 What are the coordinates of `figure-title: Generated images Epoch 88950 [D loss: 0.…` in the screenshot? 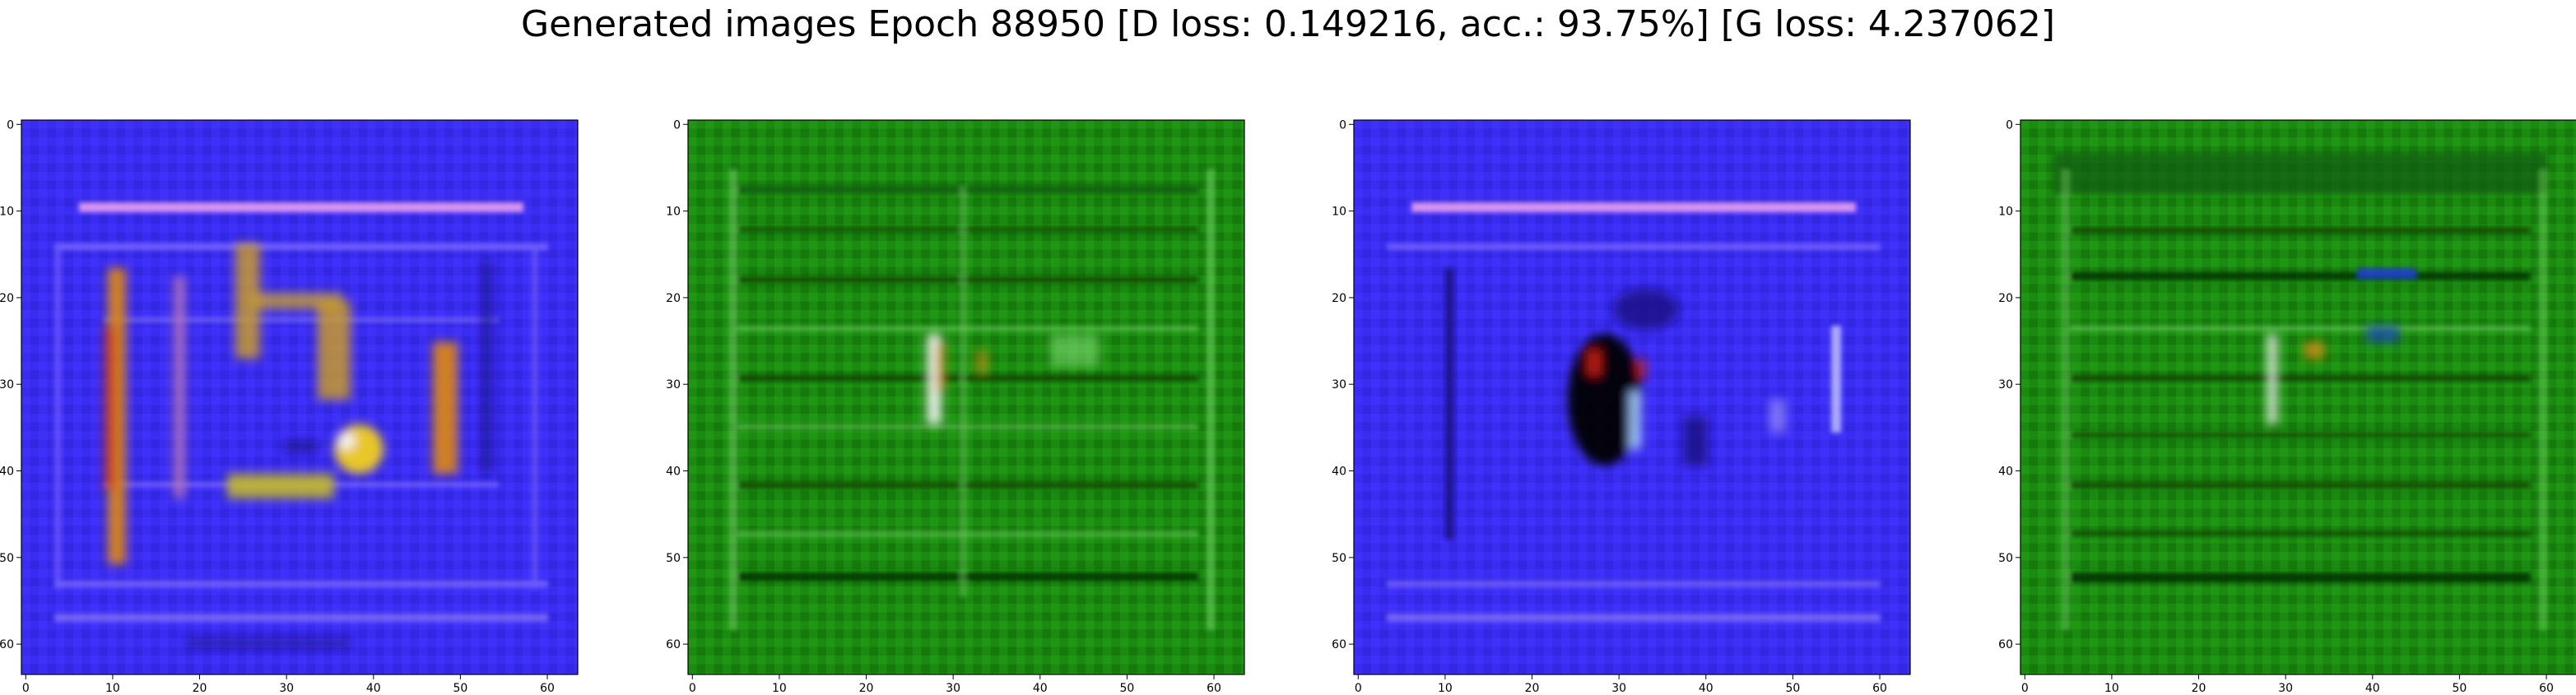 It's located at (1288, 24).